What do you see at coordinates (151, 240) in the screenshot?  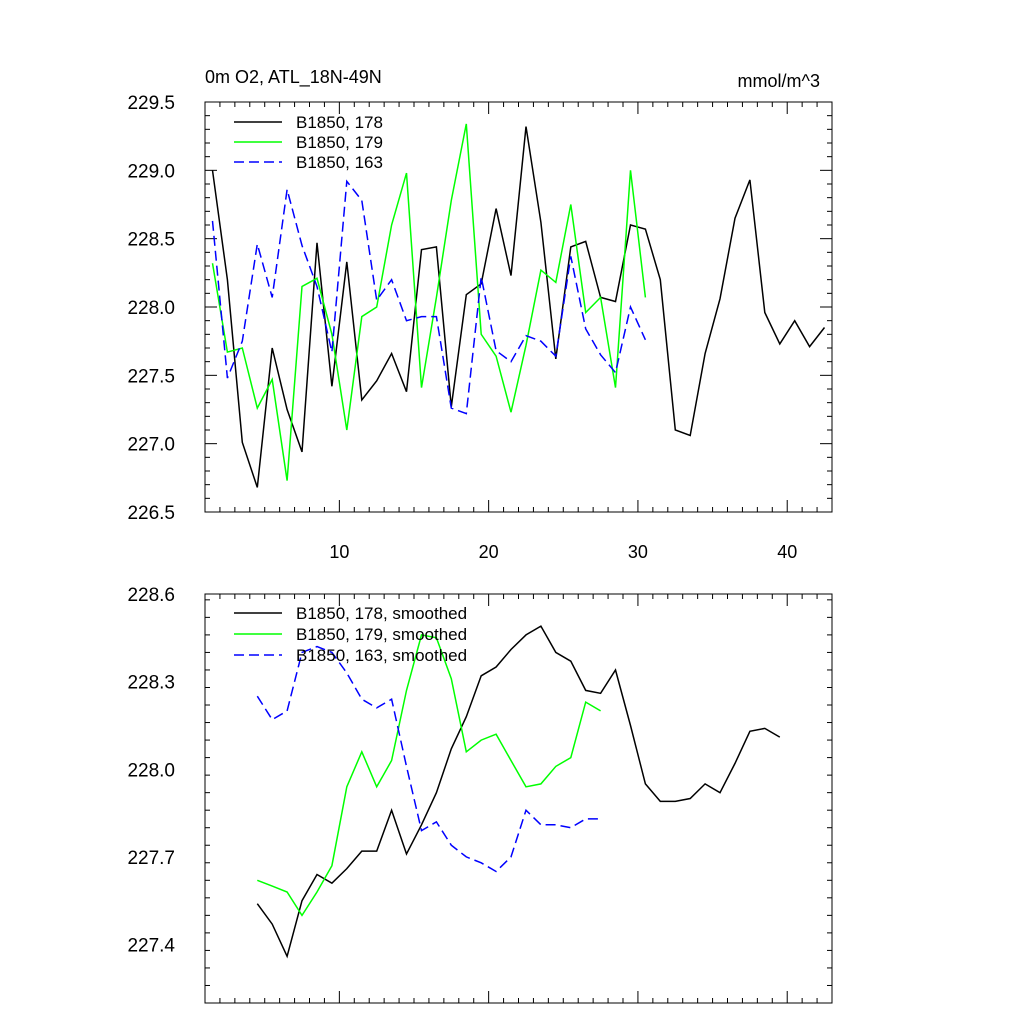 I see `y-tick-label: 228.5` at bounding box center [151, 240].